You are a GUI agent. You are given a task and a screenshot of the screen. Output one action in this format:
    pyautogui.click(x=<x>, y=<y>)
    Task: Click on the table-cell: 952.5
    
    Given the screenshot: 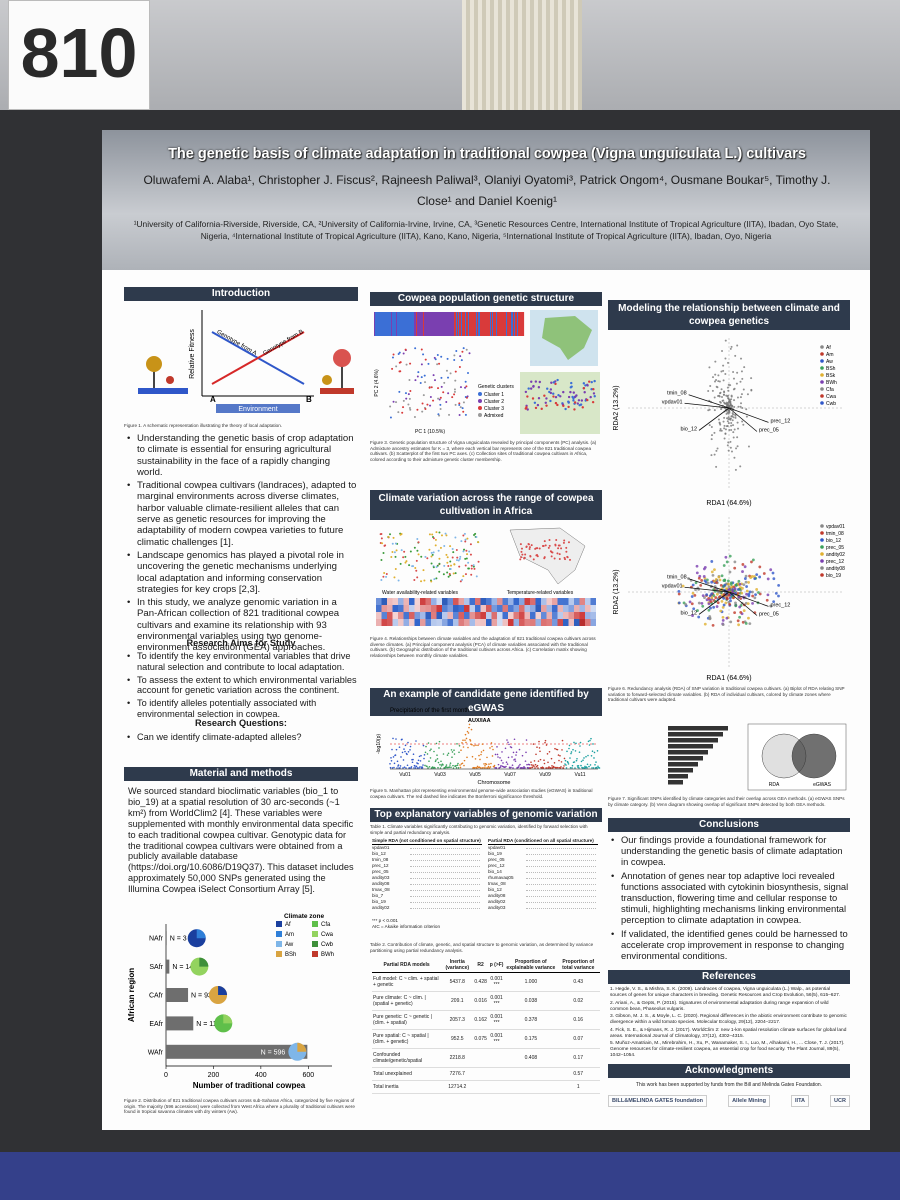 What is the action you would take?
    pyautogui.click(x=457, y=1039)
    